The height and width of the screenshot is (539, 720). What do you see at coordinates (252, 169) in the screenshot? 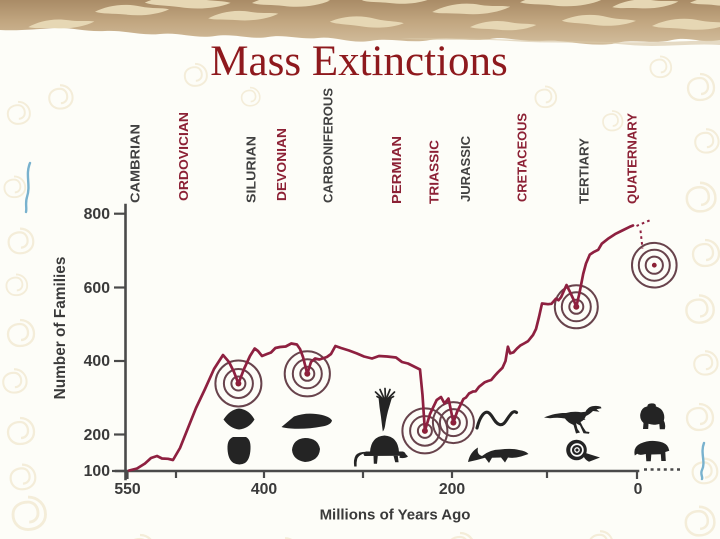
I see `svg-text: SILURIAN` at bounding box center [252, 169].